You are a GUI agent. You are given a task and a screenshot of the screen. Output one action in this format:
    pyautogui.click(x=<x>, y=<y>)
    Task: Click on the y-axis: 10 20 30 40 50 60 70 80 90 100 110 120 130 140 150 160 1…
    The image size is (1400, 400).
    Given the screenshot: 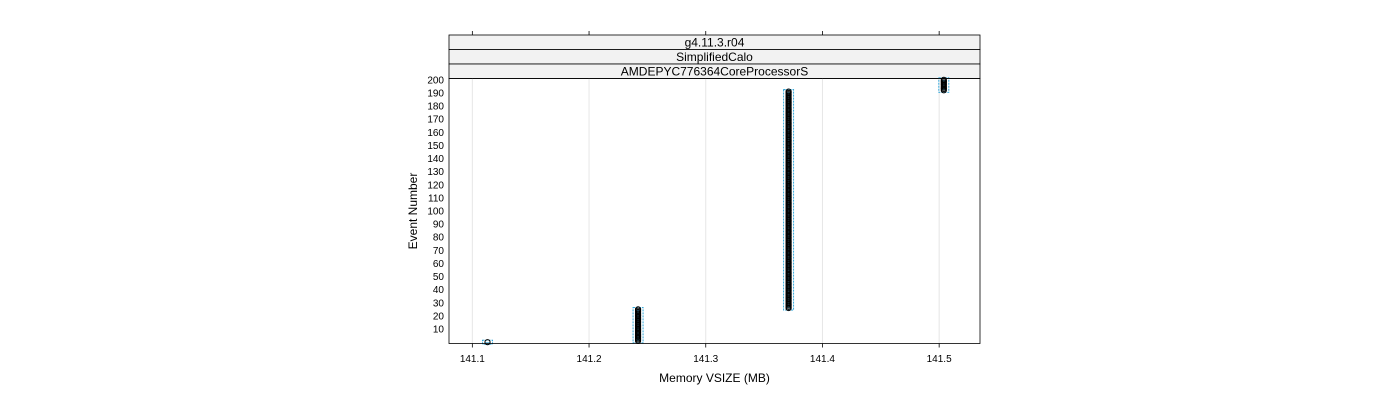 What is the action you would take?
    pyautogui.click(x=435, y=205)
    